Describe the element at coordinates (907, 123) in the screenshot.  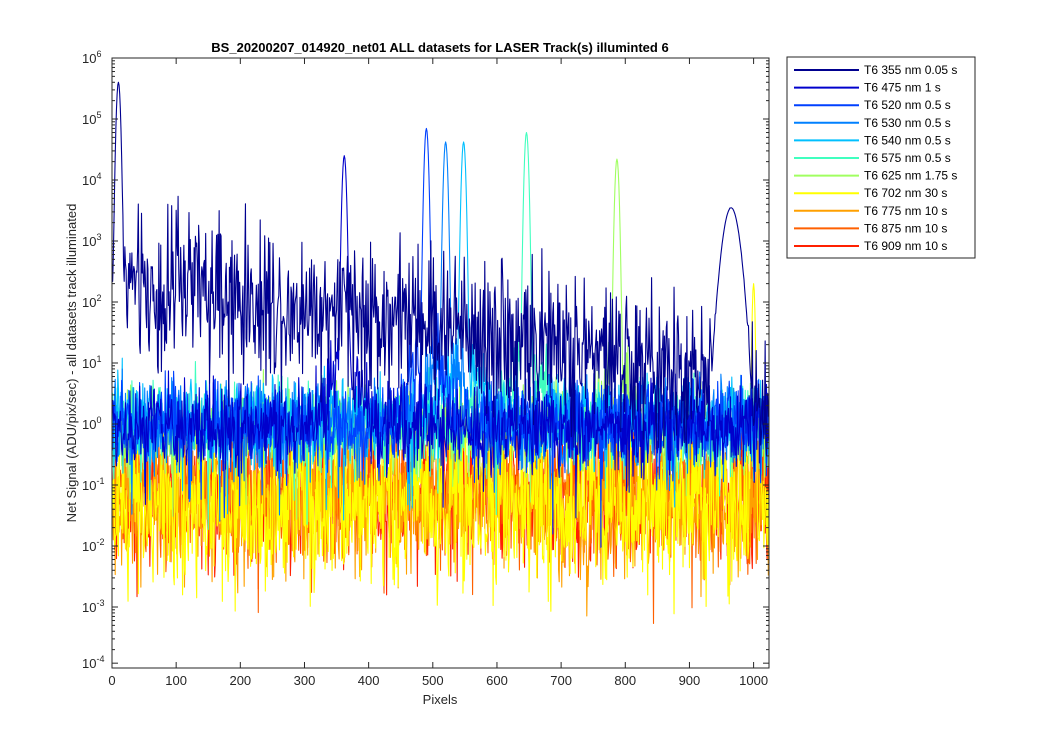
I see `legend-label: T6 530 nm 0.5 s` at that location.